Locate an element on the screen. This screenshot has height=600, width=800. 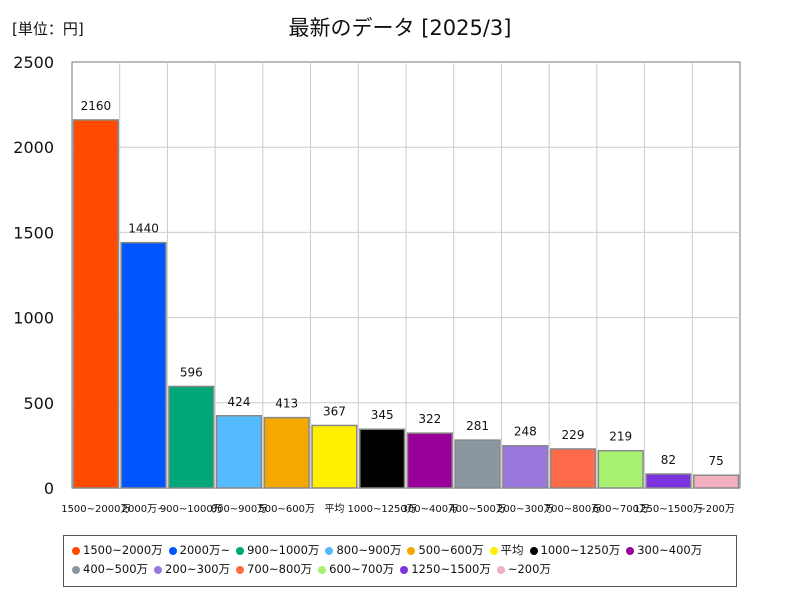
x-tick-label: 500~600万 is located at coordinates (286, 509).